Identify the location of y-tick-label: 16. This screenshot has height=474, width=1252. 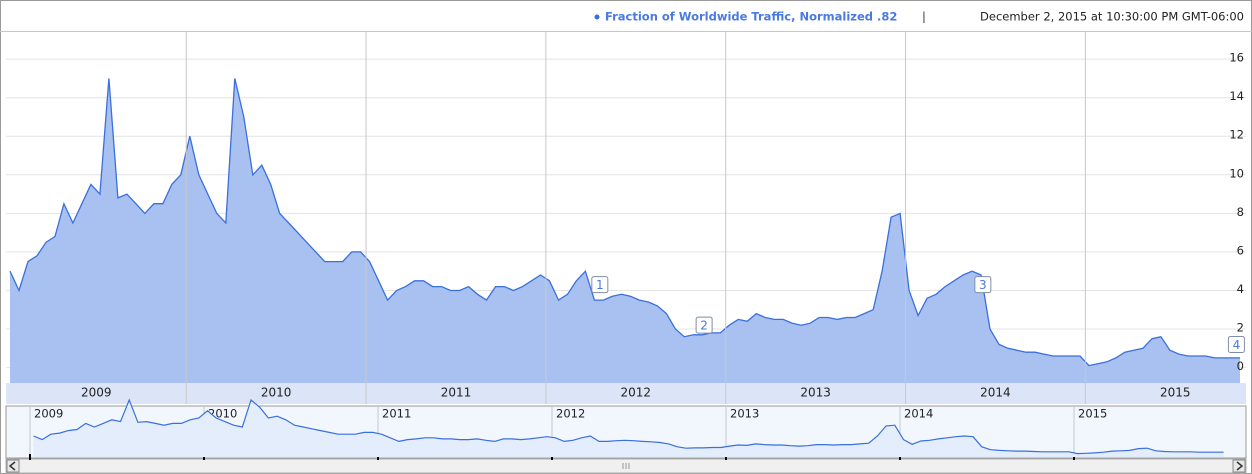
(1236, 58).